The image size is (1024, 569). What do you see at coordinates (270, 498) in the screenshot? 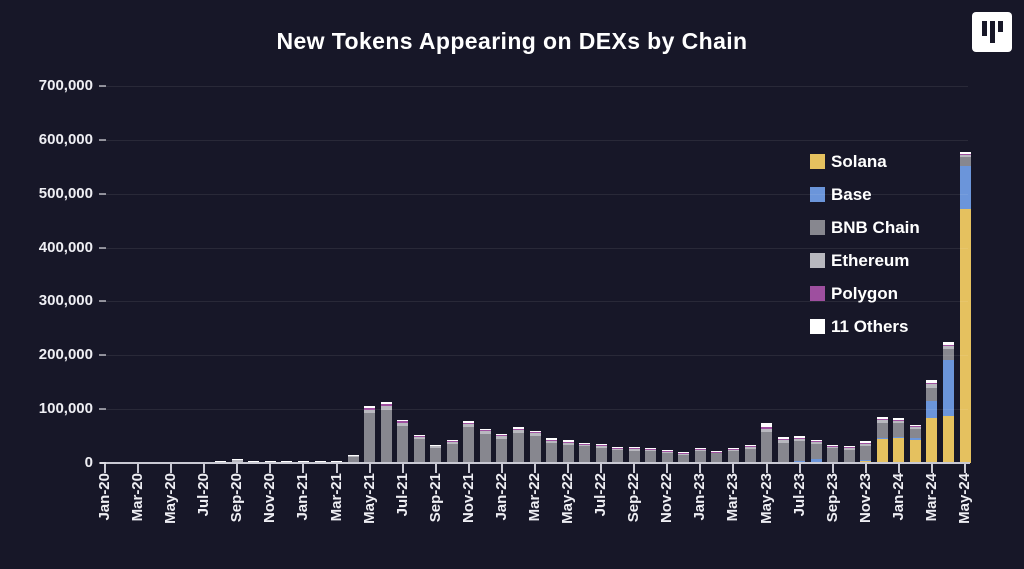
I see `x-axis-tick-label: Nov-20` at bounding box center [270, 498].